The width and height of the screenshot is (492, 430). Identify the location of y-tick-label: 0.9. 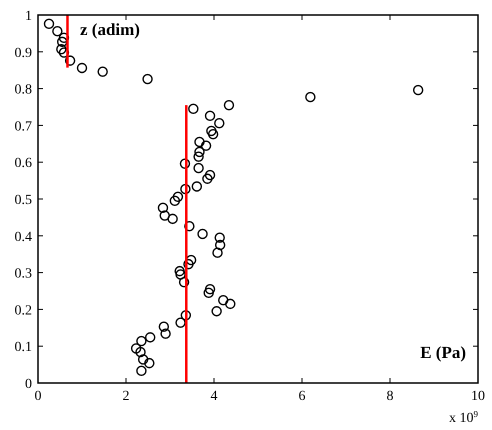
(23, 53).